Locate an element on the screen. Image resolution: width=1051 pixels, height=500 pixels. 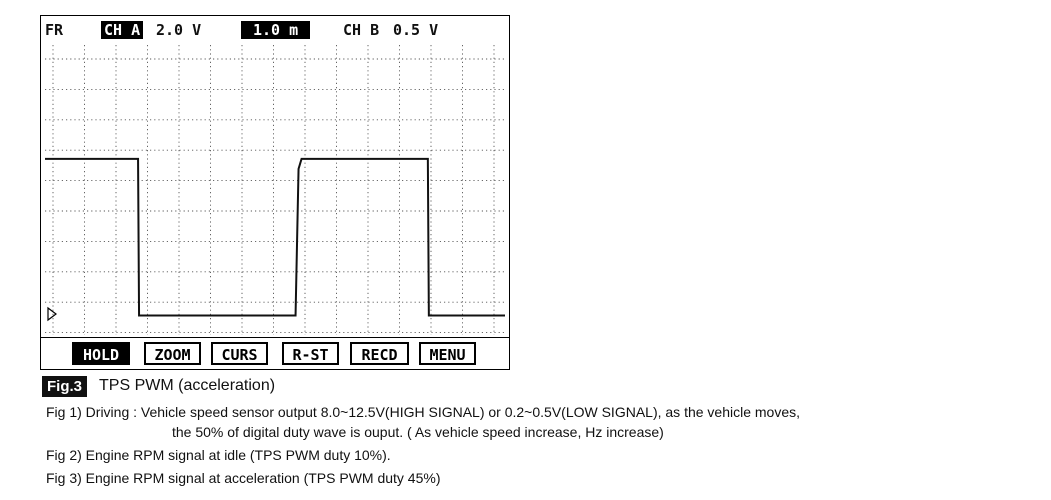
softkey-bar: HOLD ZOOM CURS R-ST RECD MENU is located at coordinates (275, 354).